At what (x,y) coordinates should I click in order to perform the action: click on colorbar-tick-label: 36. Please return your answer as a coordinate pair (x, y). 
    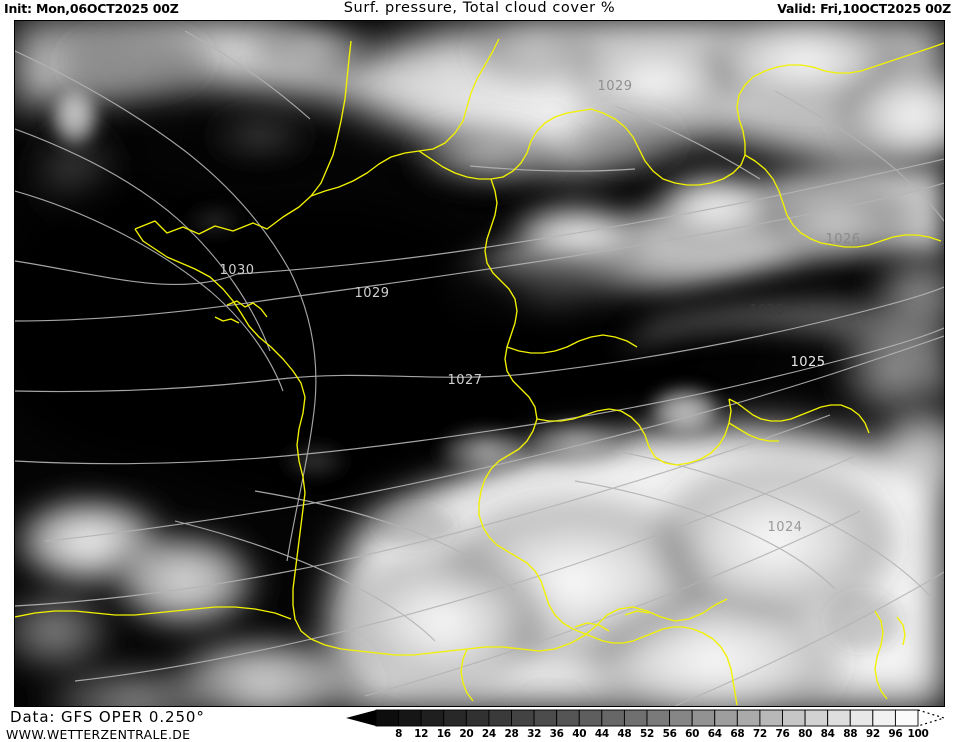
    Looking at the image, I should click on (556, 734).